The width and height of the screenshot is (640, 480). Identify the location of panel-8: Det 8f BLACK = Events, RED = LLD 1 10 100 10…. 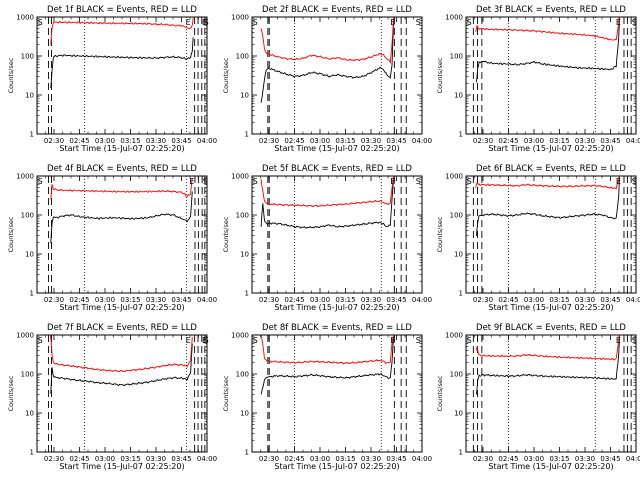
(327, 397).